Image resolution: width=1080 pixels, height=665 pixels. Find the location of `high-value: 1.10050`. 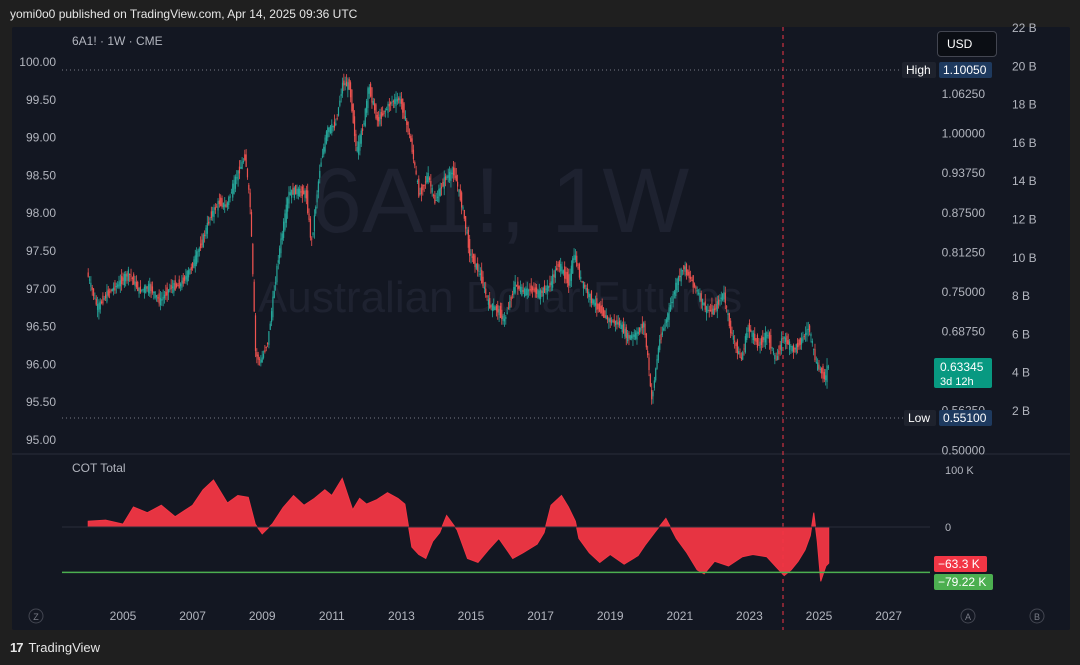

high-value: 1.10050 is located at coordinates (965, 70).